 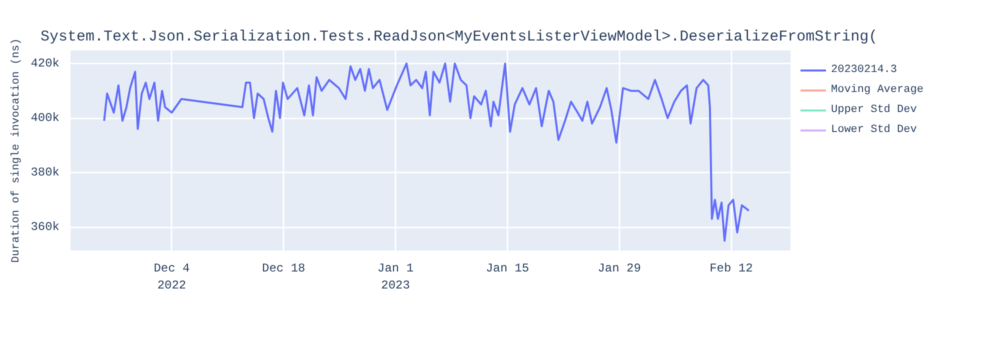 What do you see at coordinates (874, 130) in the screenshot?
I see `legend-label: Lower Std Dev` at bounding box center [874, 130].